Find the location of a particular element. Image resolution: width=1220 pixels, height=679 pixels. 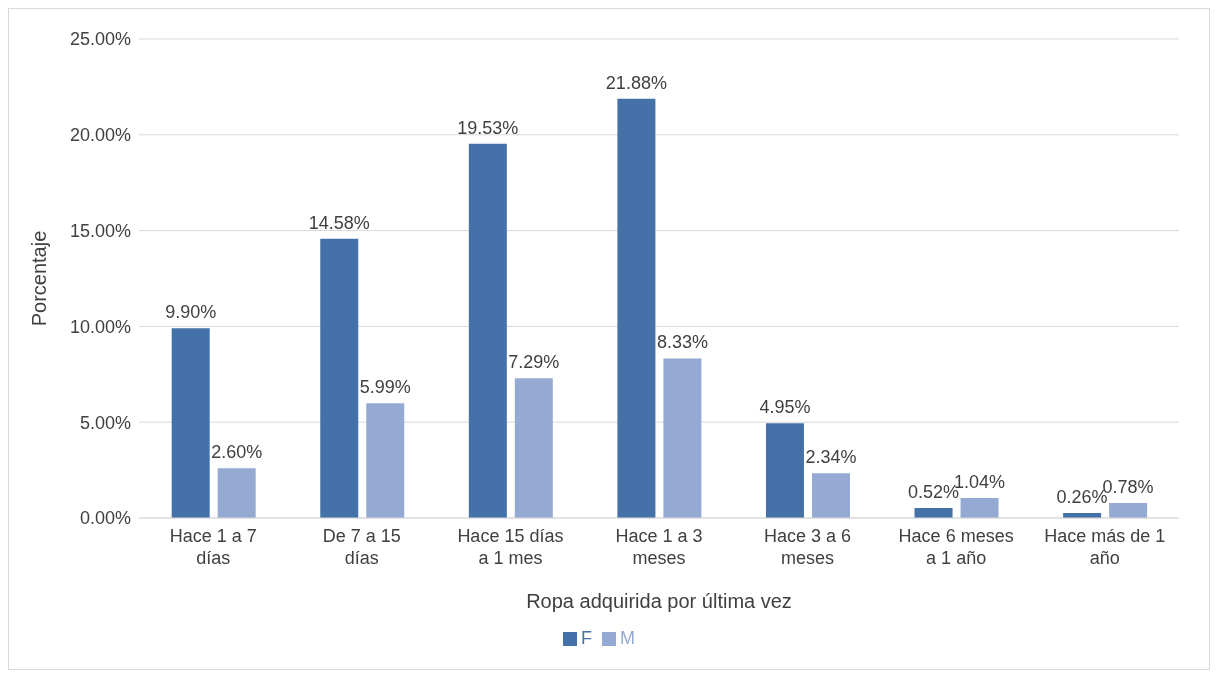

x-axis-title: Ropa adquirida por última vez is located at coordinates (659, 601).